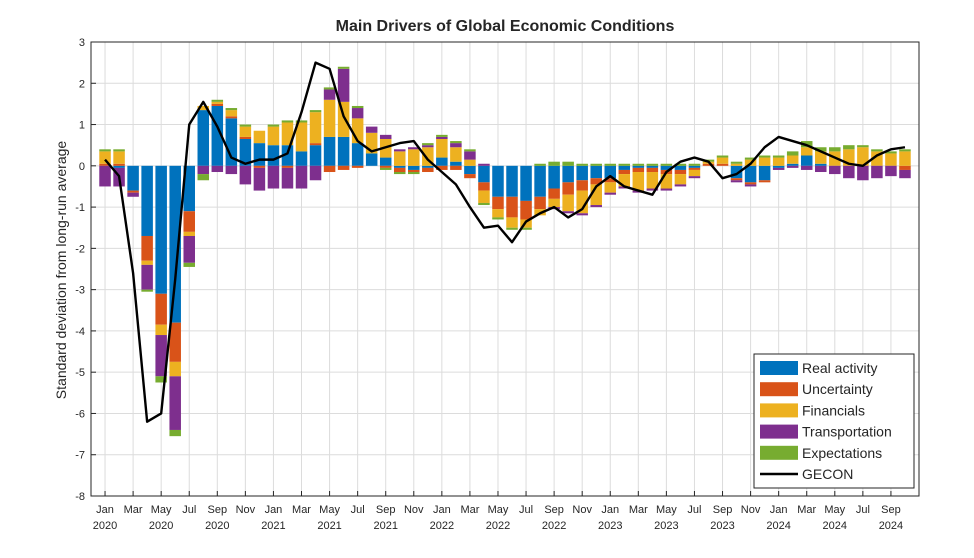 The height and width of the screenshot is (558, 974). What do you see at coordinates (80, 373) in the screenshot?
I see `y-tick-label: -5` at bounding box center [80, 373].